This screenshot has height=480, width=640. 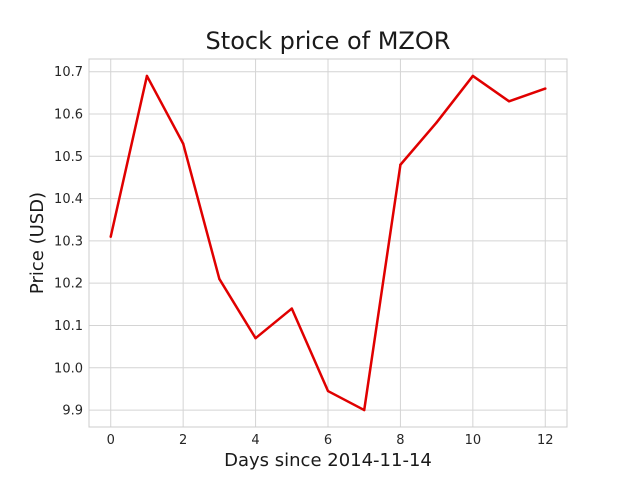 I want to click on x-tick-label: 8, so click(x=400, y=440).